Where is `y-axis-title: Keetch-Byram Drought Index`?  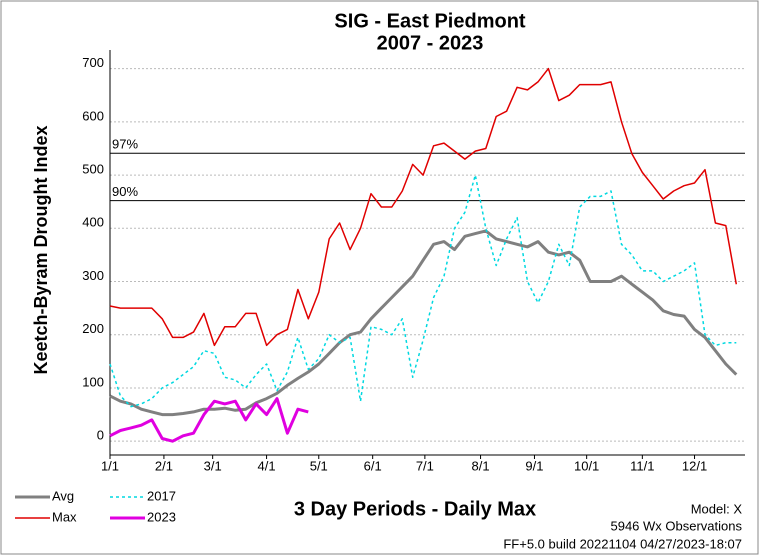 y-axis-title: Keetch-Byram Drought Index is located at coordinates (41, 249).